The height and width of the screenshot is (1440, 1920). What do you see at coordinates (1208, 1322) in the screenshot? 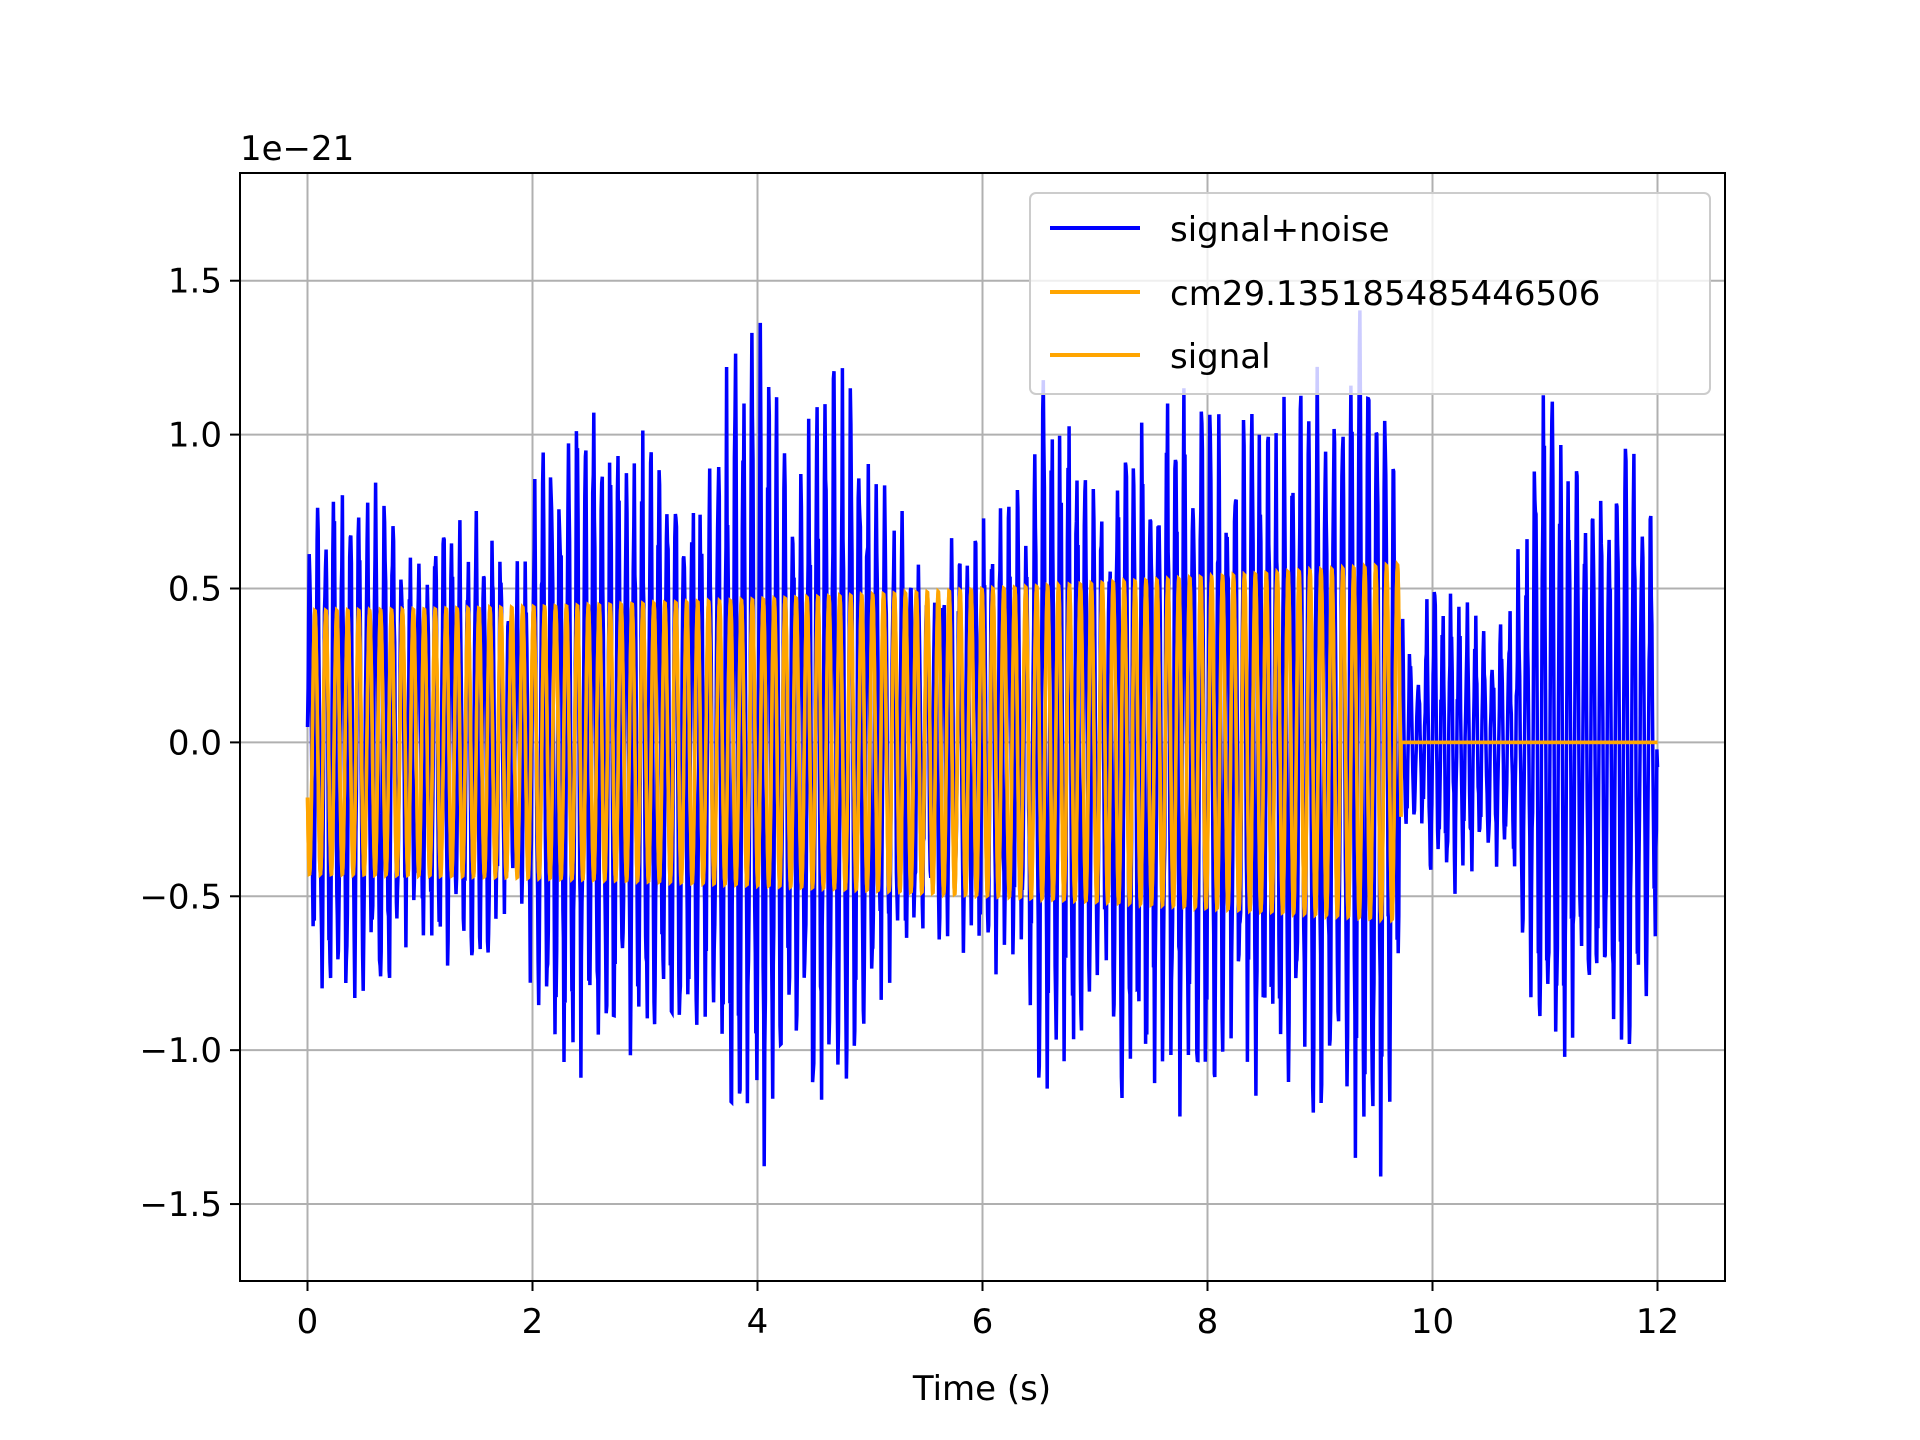
I see `x-tick-label: 8` at bounding box center [1208, 1322].